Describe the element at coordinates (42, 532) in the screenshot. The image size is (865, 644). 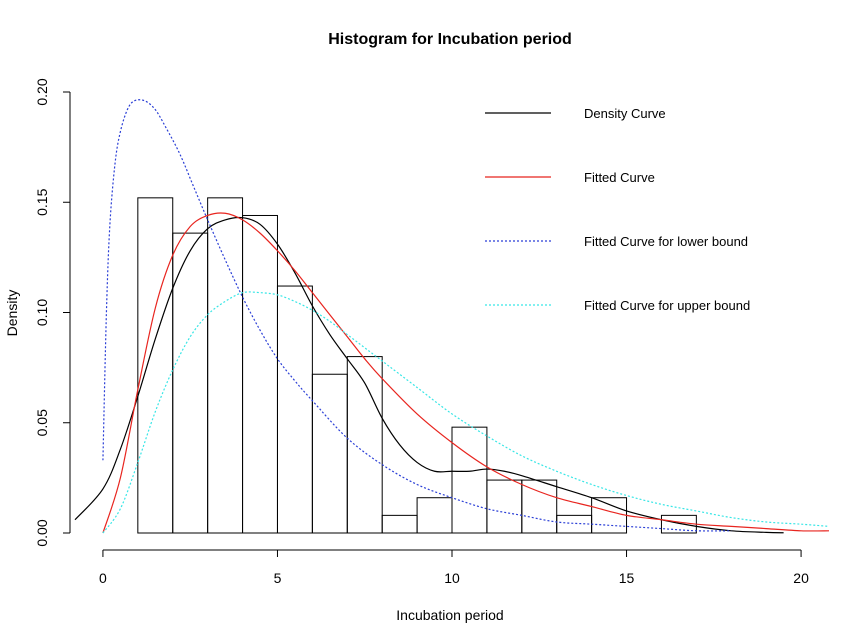
I see `y-tick-label: 0.00` at that location.